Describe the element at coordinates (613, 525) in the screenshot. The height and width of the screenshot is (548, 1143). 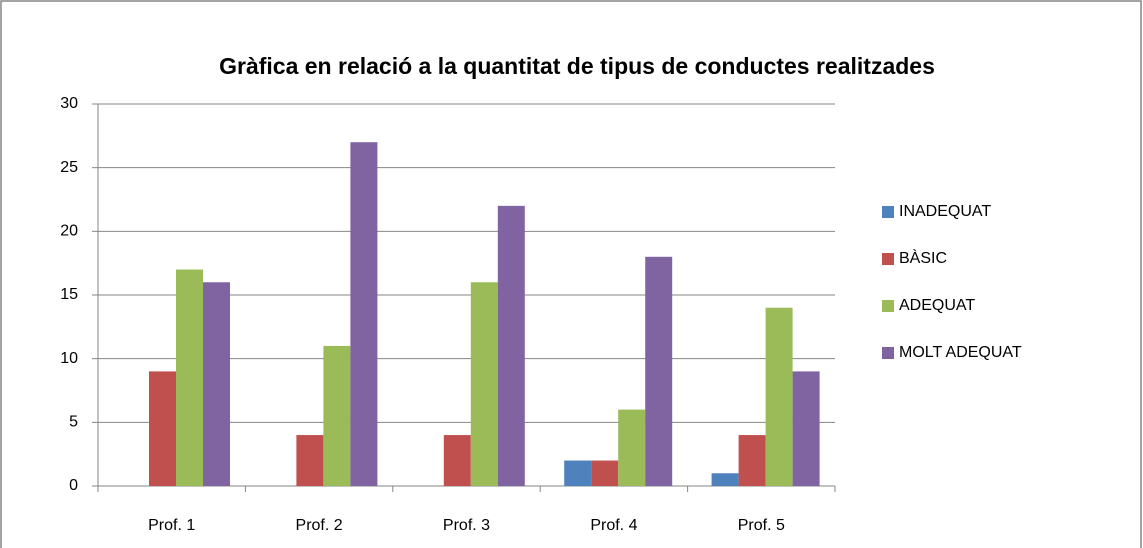
I see `x-tick-label: Prof. 4` at that location.